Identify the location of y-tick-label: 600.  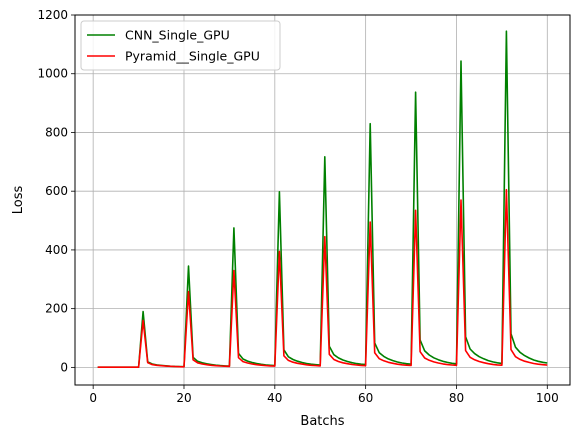
(56, 191).